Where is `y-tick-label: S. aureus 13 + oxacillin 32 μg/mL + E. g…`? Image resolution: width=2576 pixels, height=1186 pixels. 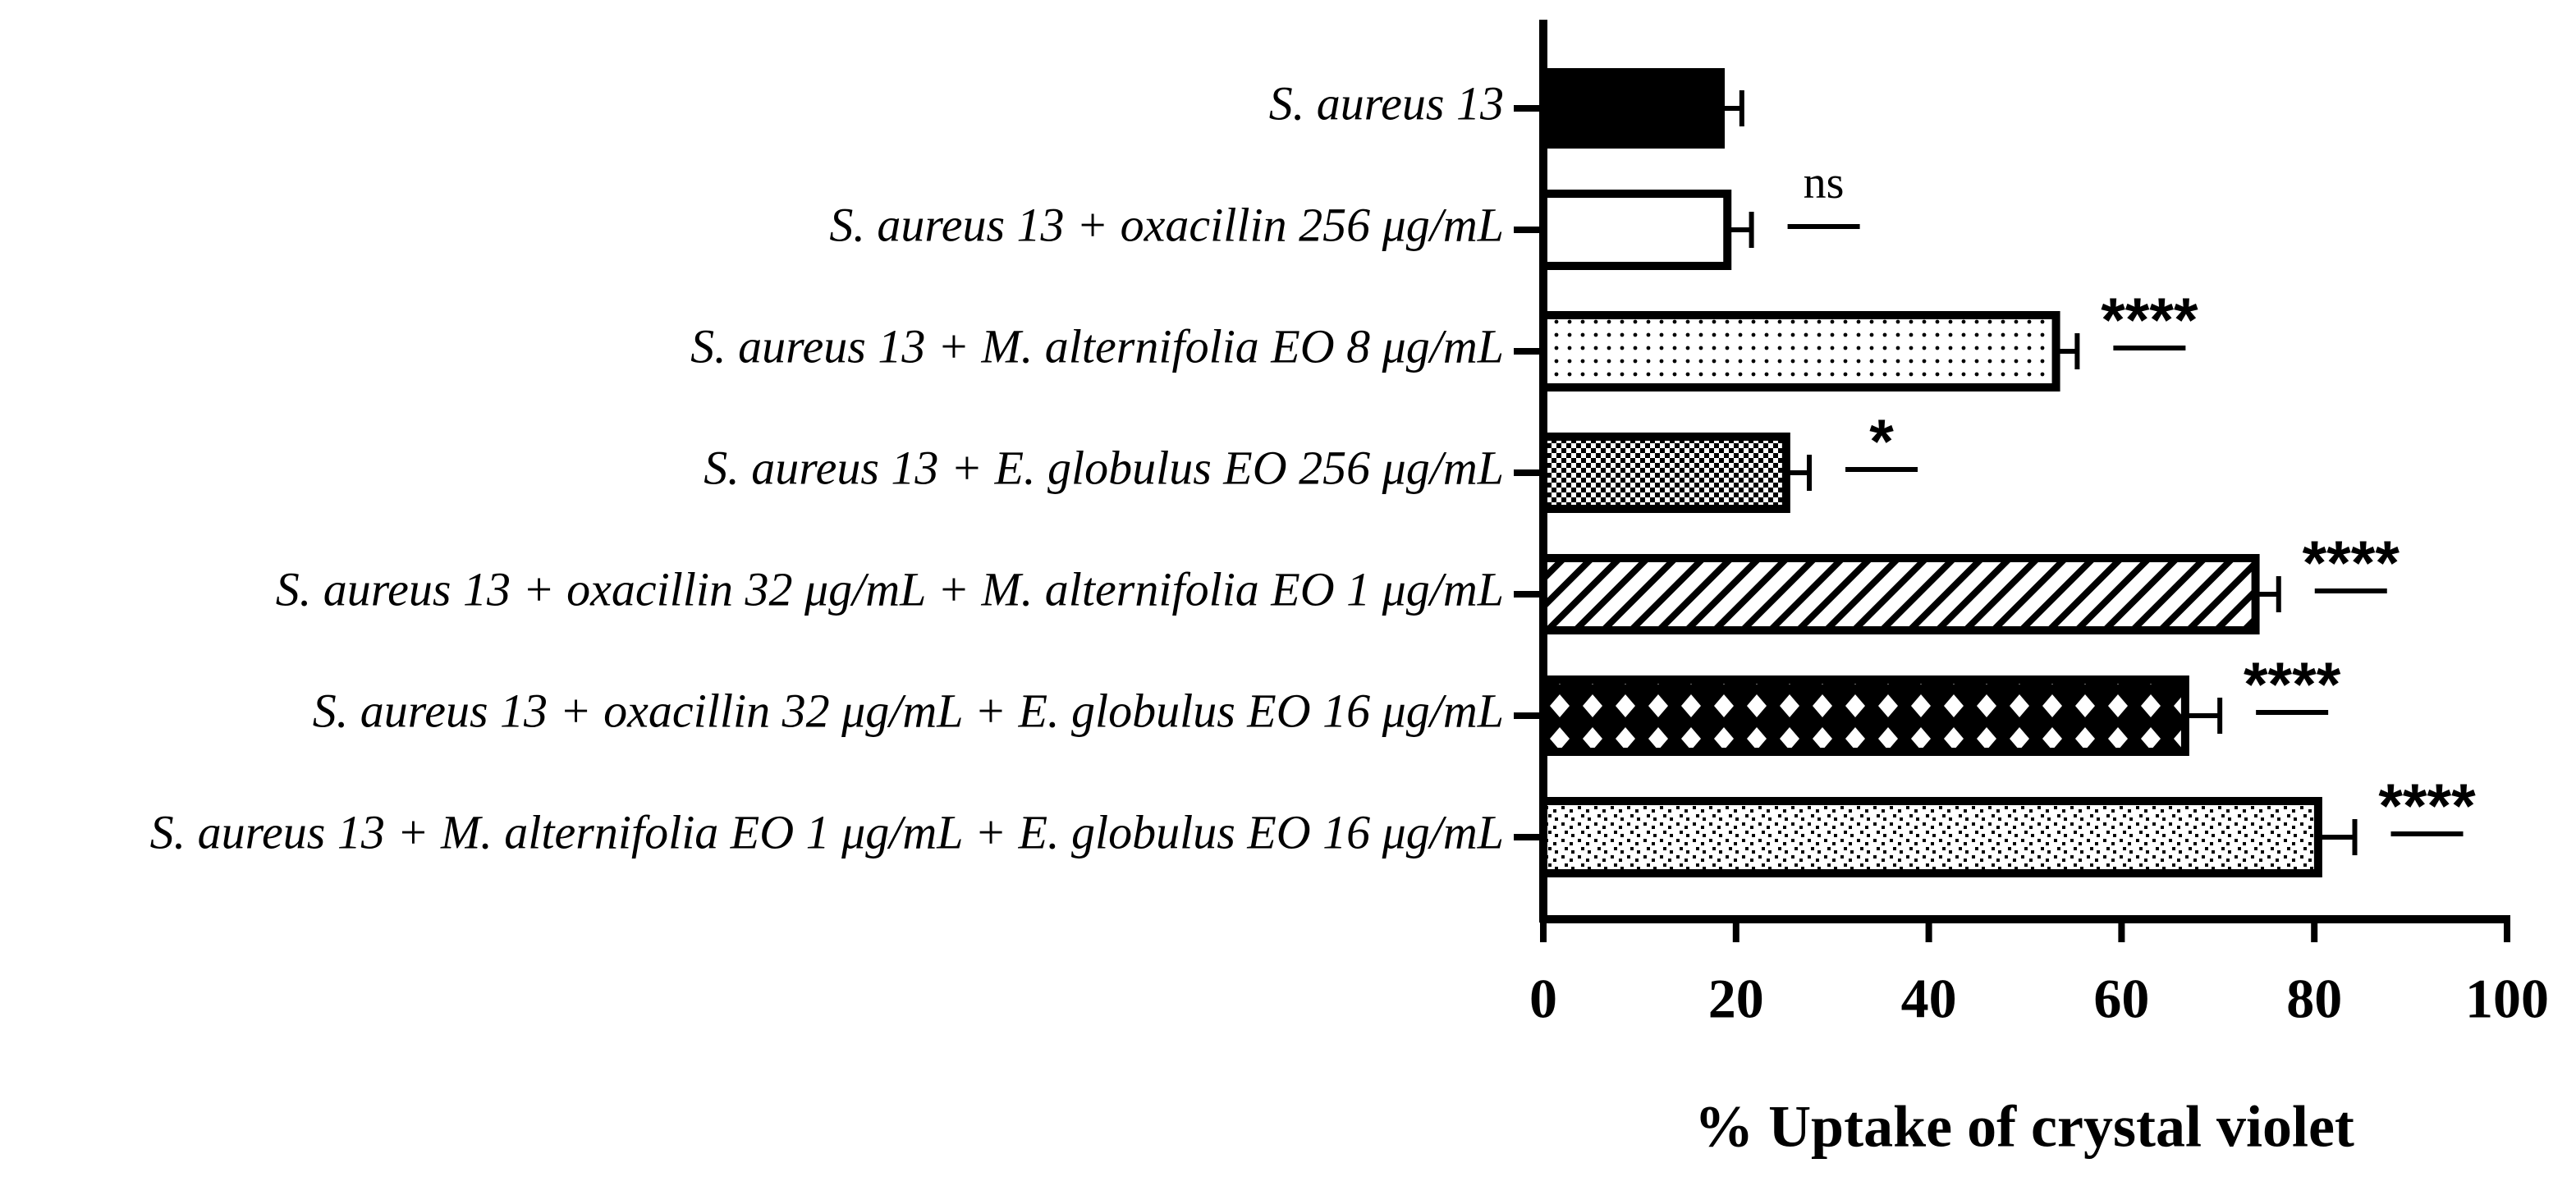 y-tick-label: S. aureus 13 + oxacillin 32 μg/mL + E. g… is located at coordinates (908, 711).